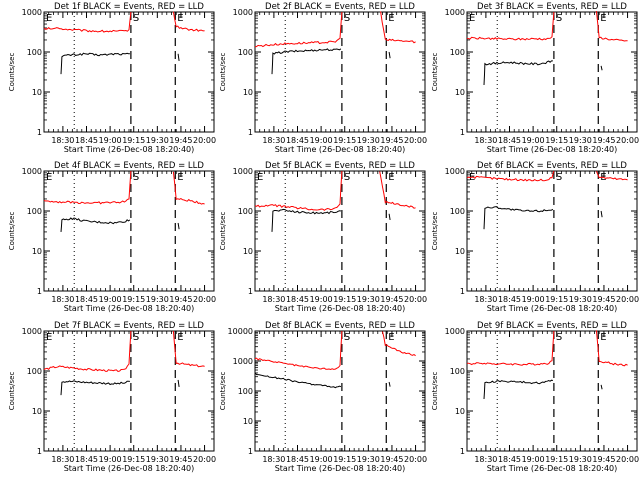 This screenshot has width=640, height=480. I want to click on marker-e-start: E, so click(49, 177).